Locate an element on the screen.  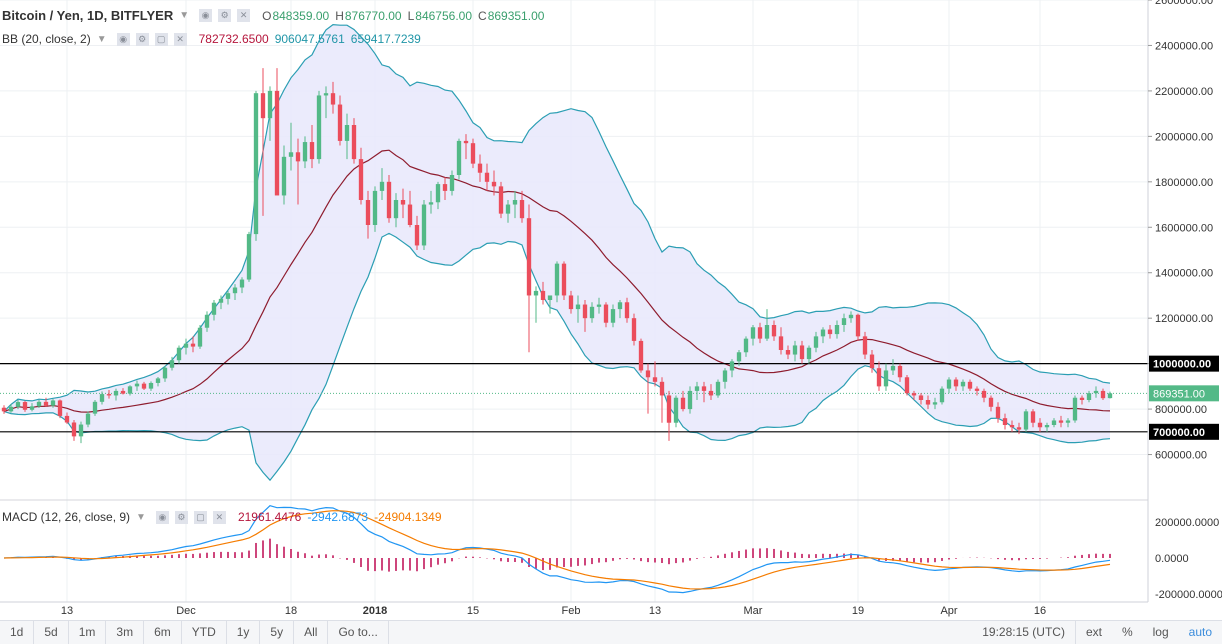
ext-button: ext is located at coordinates (1093, 632).